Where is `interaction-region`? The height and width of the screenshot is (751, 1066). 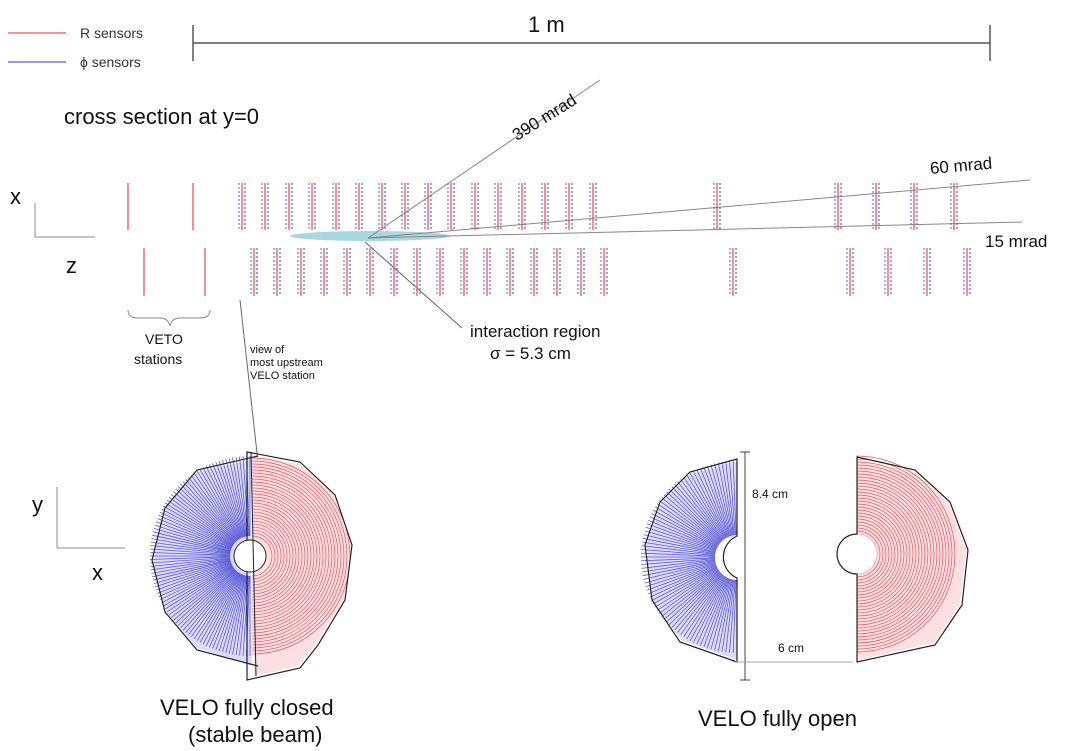
interaction-region is located at coordinates (370, 236).